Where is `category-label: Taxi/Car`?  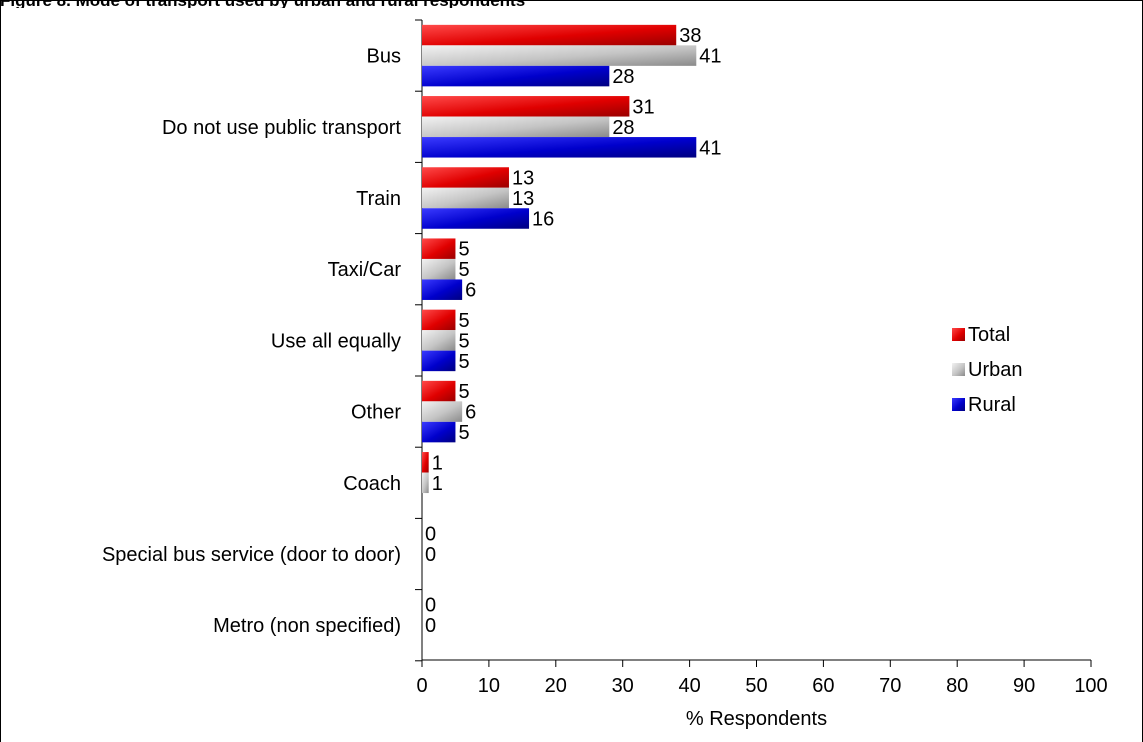 category-label: Taxi/Car is located at coordinates (365, 270).